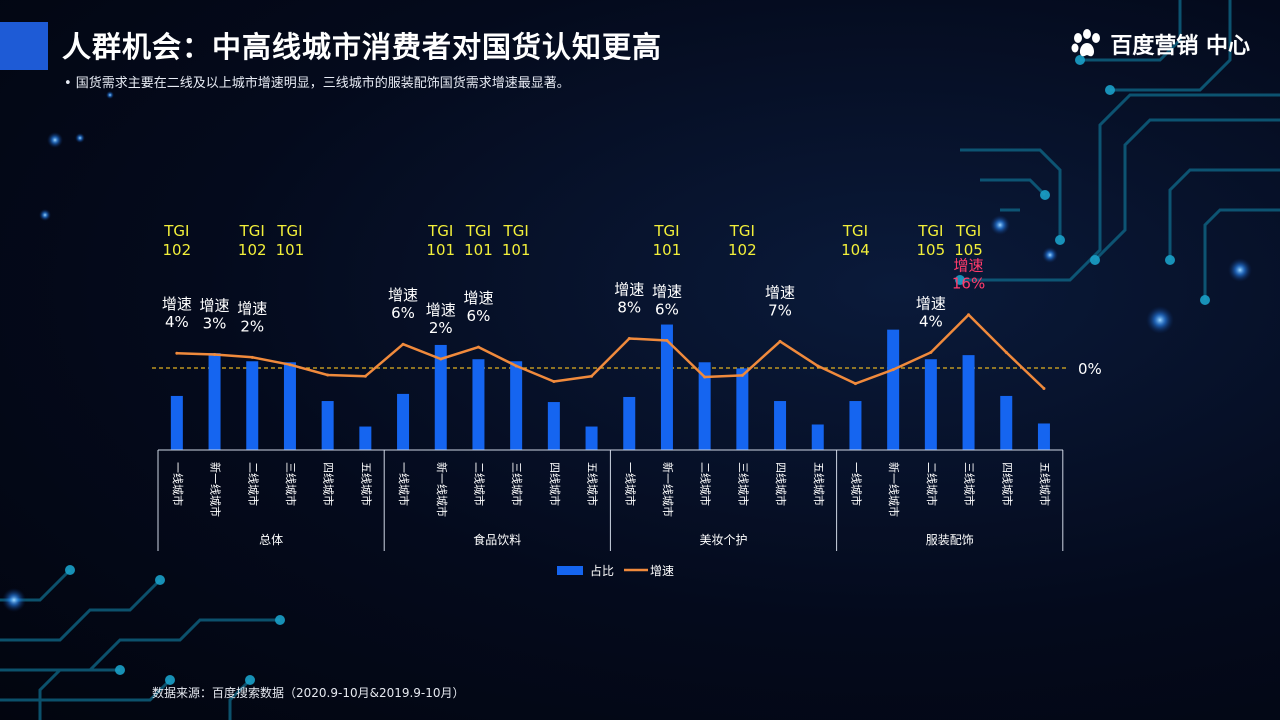 The width and height of the screenshot is (1280, 720). What do you see at coordinates (818, 366) in the screenshot?
I see `point-增速-17` at bounding box center [818, 366].